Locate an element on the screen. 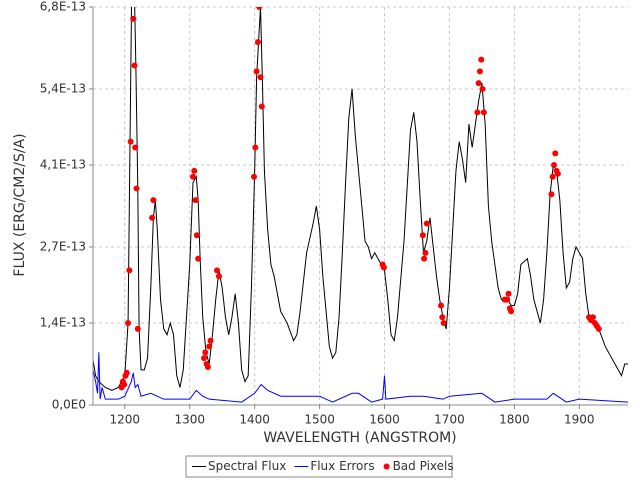  legend-label: Bad Pixels is located at coordinates (423, 466).